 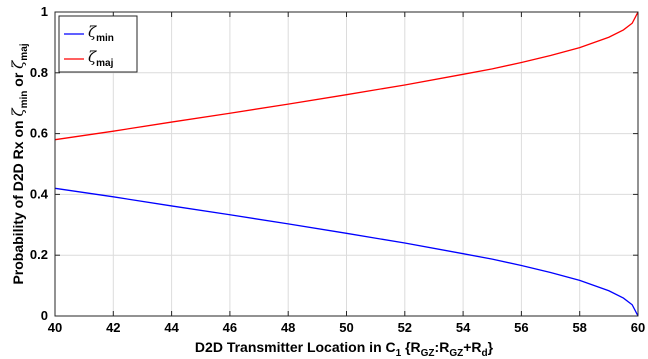 What do you see at coordinates (39, 254) in the screenshot?
I see `y-tick-label: 0.2` at bounding box center [39, 254].